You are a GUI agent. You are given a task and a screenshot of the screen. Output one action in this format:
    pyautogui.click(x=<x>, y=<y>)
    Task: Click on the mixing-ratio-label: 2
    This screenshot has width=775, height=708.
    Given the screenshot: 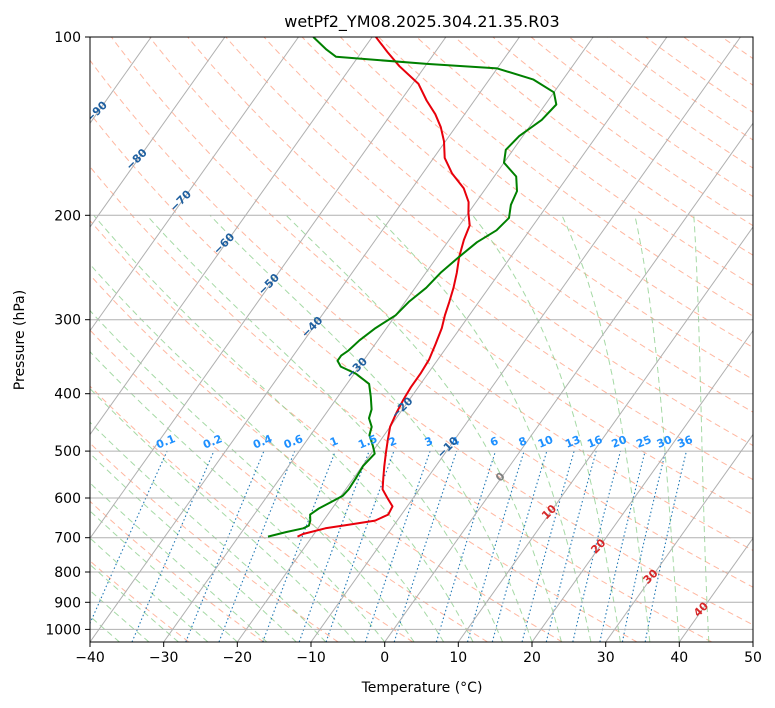 What is the action you would take?
    pyautogui.click(x=393, y=441)
    